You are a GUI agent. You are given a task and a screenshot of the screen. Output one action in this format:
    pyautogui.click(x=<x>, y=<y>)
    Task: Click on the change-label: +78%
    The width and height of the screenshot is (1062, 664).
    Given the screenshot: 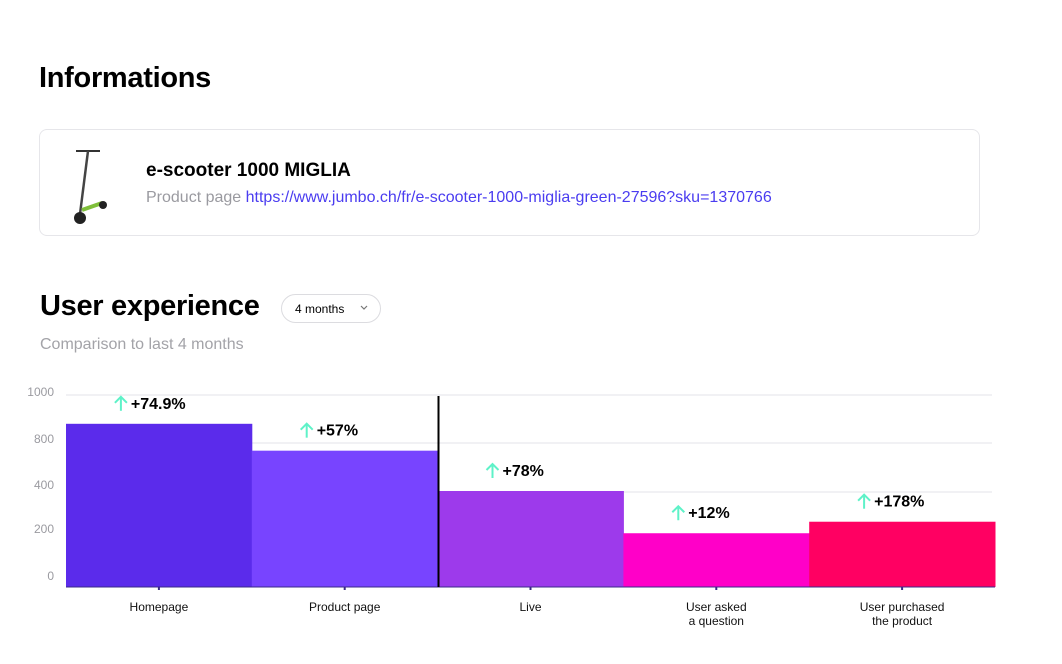 What is the action you would take?
    pyautogui.click(x=523, y=471)
    